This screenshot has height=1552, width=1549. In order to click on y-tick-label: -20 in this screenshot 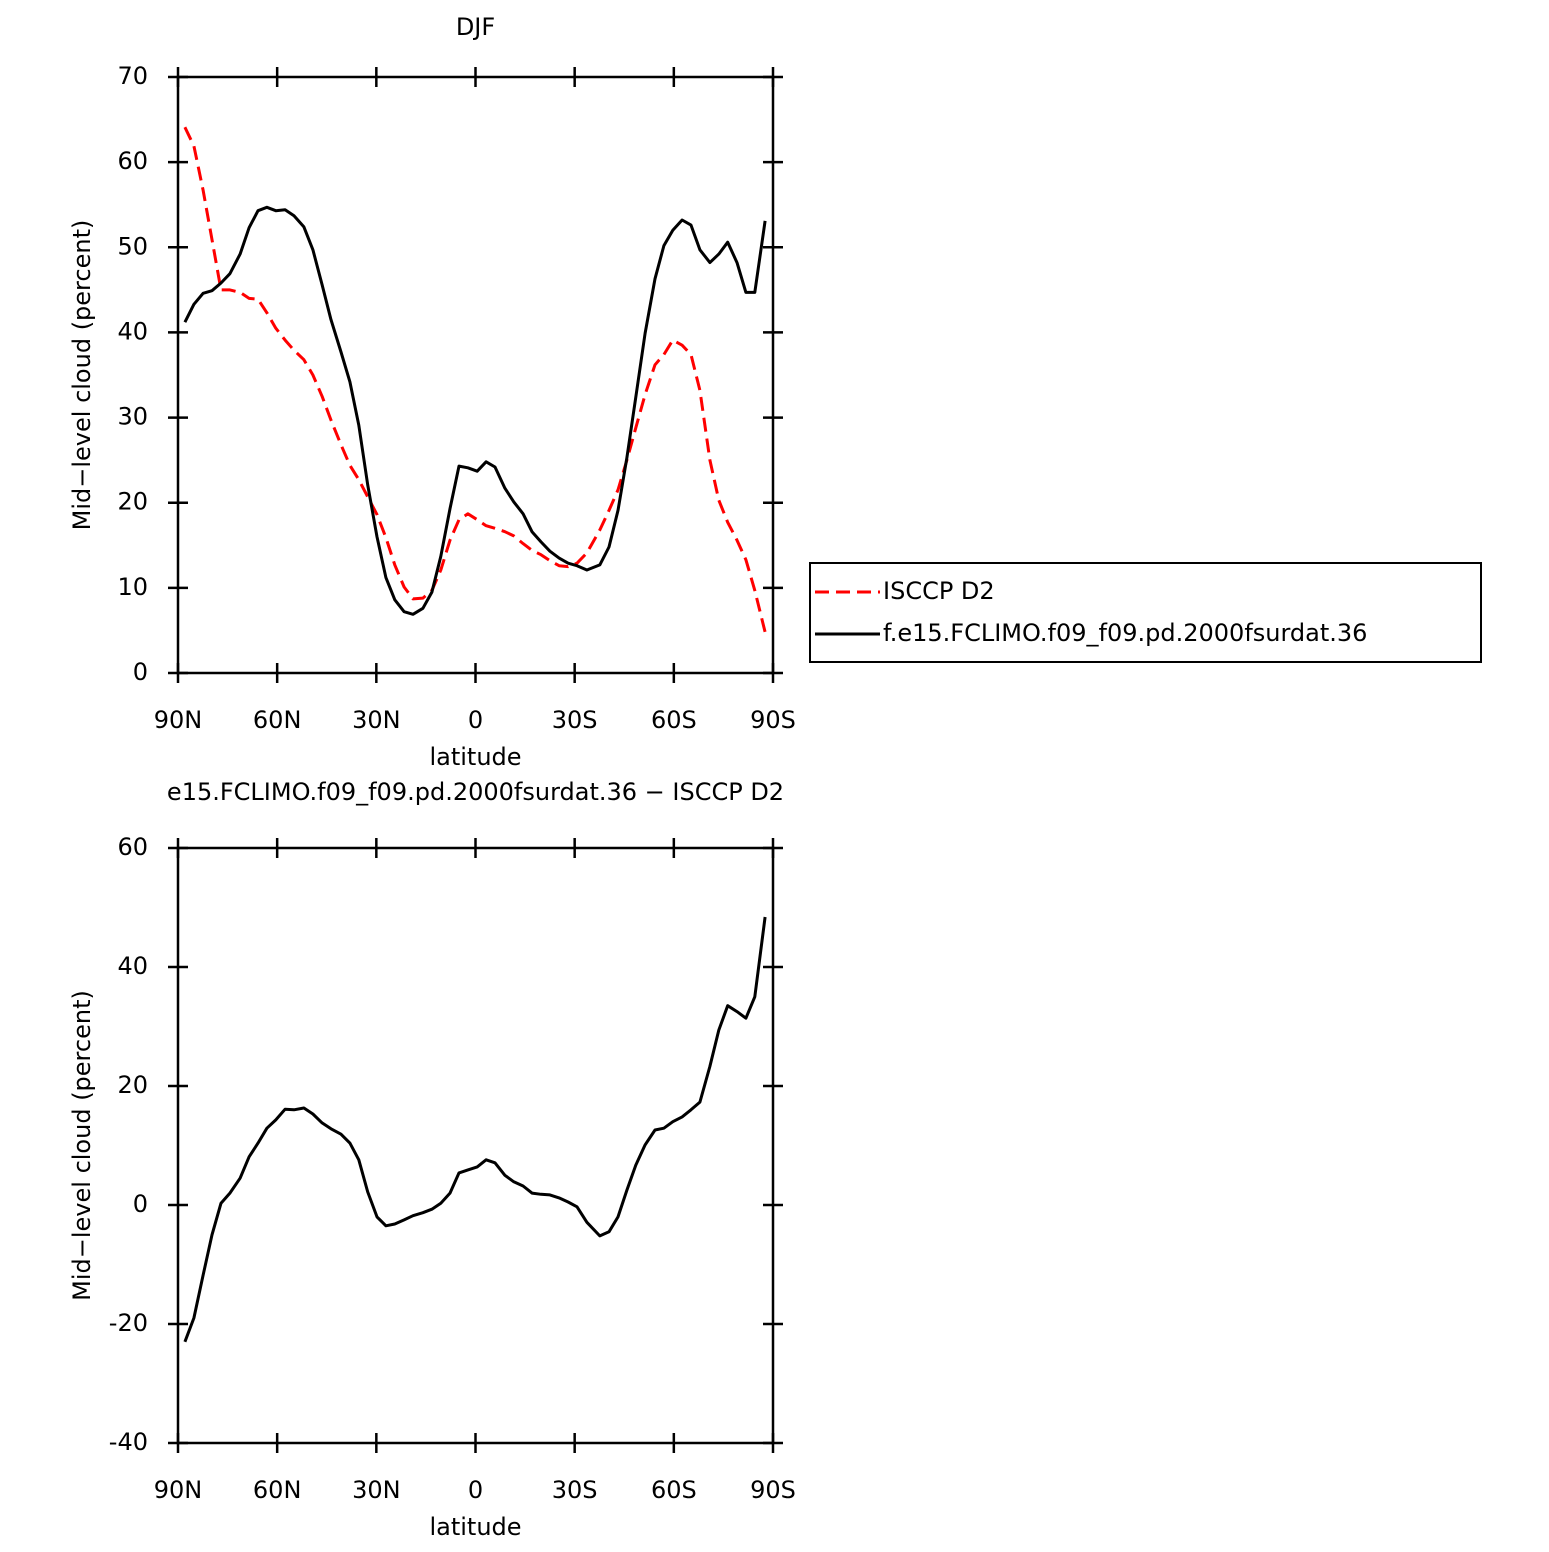, I will do `click(128, 1323)`.